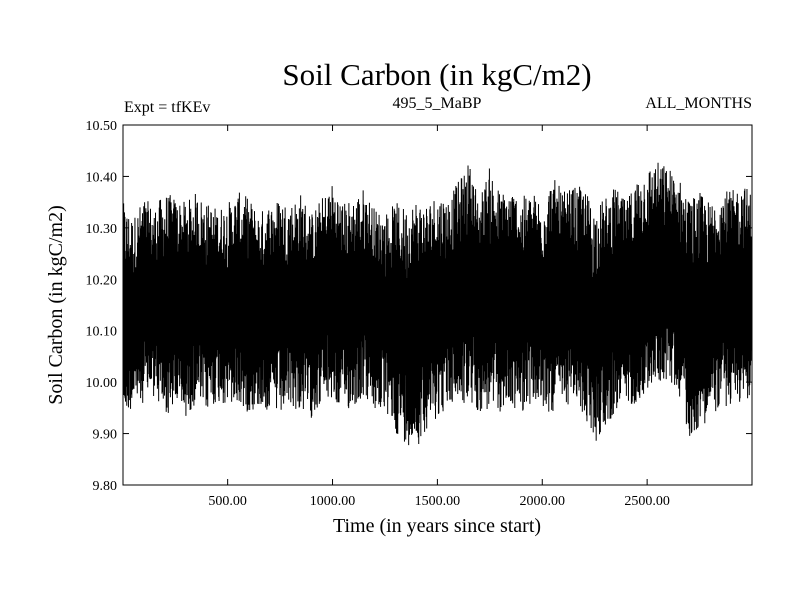 This screenshot has height=605, width=800. What do you see at coordinates (105, 486) in the screenshot?
I see `y-tick-label: 9.80` at bounding box center [105, 486].